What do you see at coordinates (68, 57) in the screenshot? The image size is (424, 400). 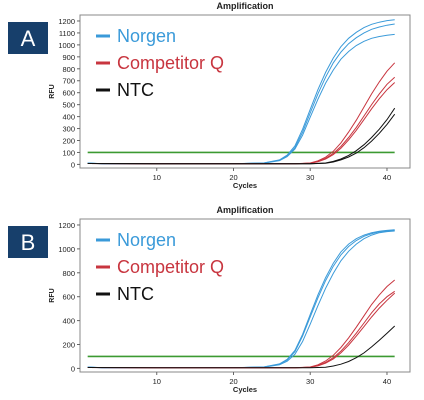 I see `y-tick-label: 900` at bounding box center [68, 57].